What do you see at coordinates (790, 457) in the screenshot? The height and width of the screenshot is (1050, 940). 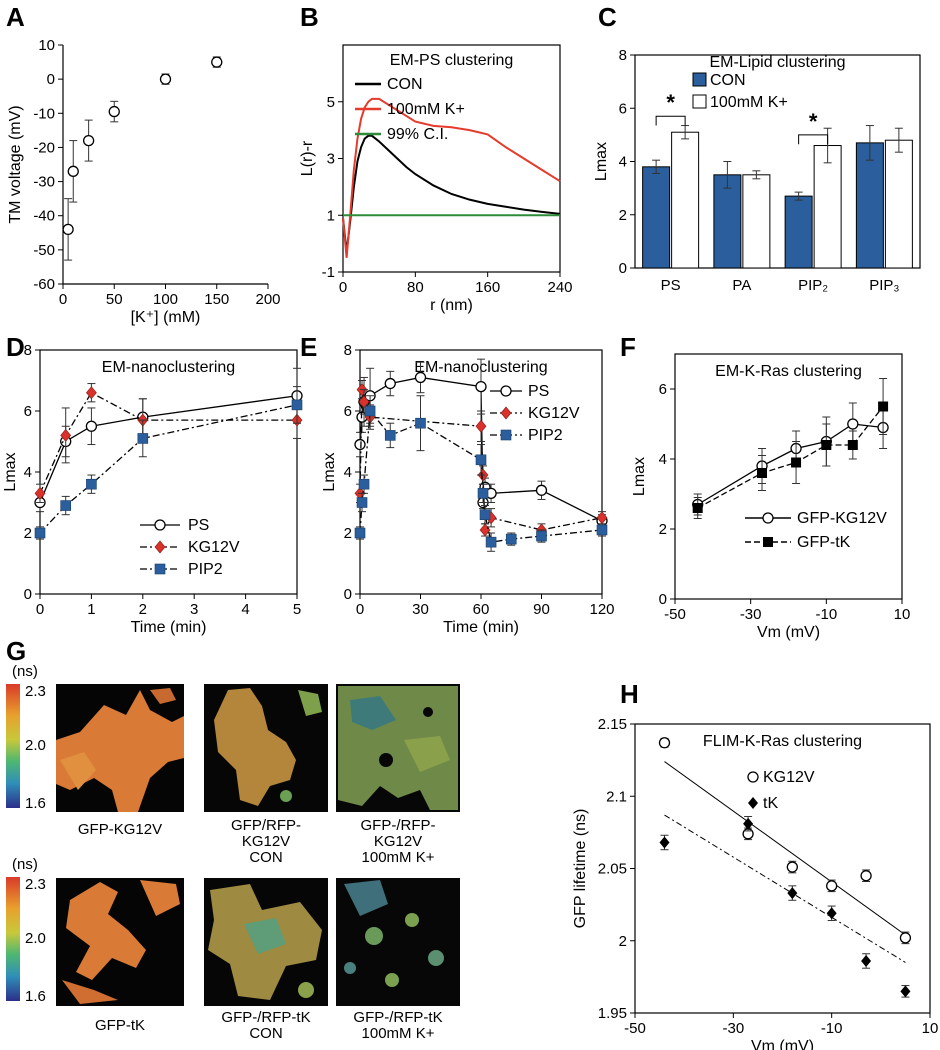 I see `series-line-gfp-tk` at bounding box center [790, 457].